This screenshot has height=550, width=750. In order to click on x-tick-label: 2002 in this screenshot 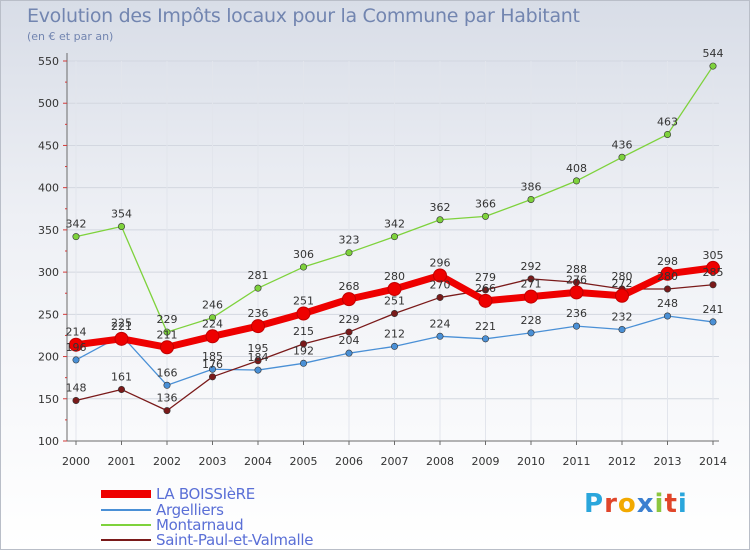, I will do `click(167, 461)`.